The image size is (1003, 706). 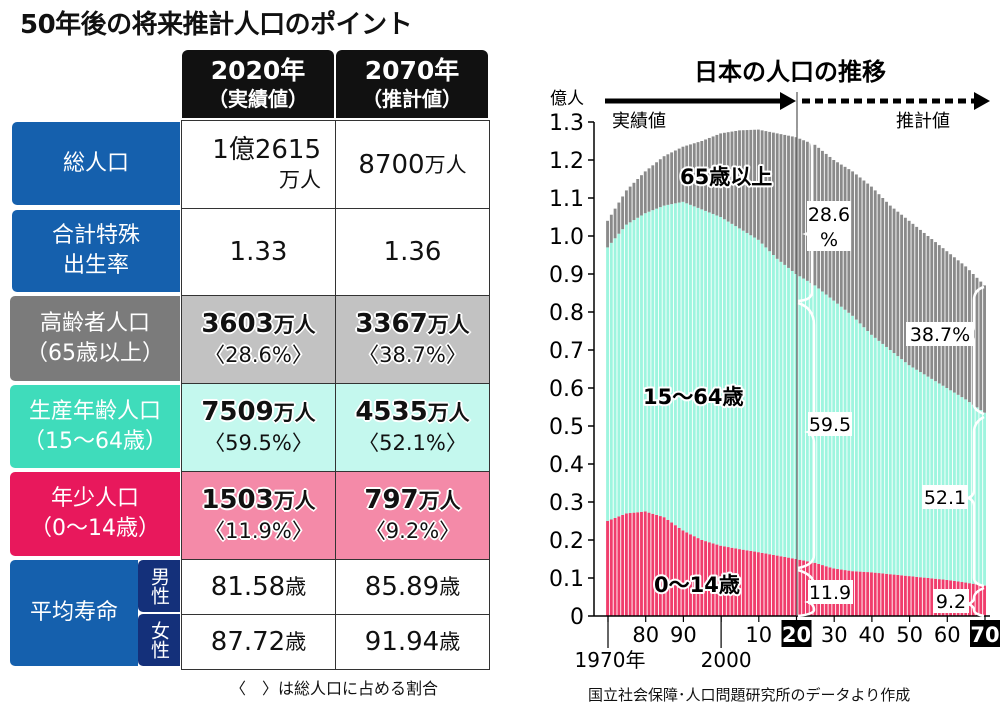 What do you see at coordinates (566, 351) in the screenshot?
I see `y-tick-label: 0.7` at bounding box center [566, 351].